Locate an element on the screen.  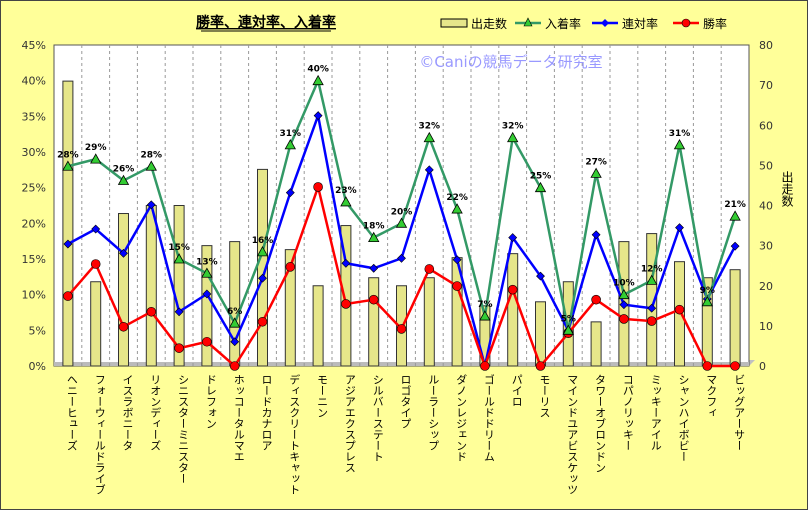
data-label: 16% is located at coordinates (263, 241).